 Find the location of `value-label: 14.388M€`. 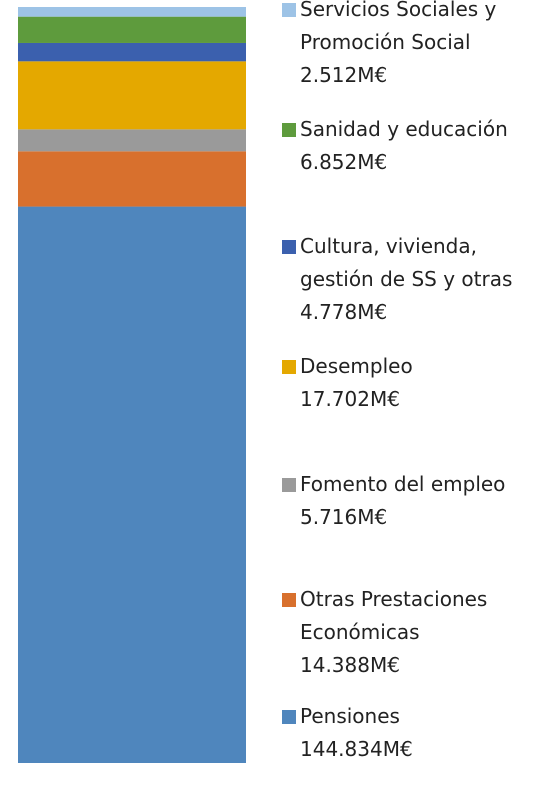

value-label: 14.388M€ is located at coordinates (350, 665).